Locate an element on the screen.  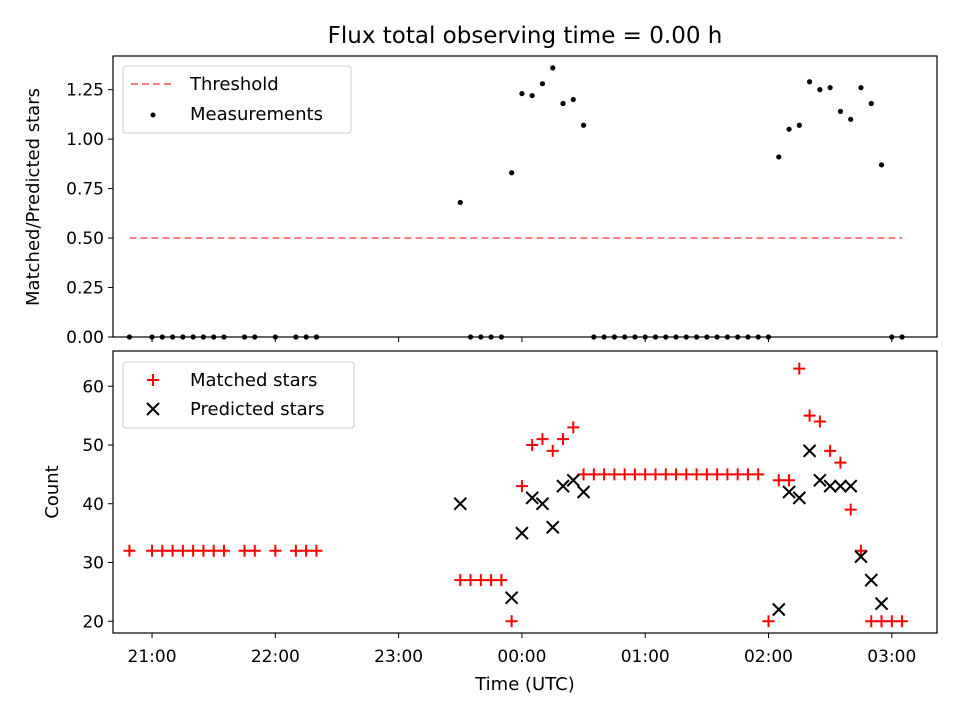
top-y-tick-label: 0.75 is located at coordinates (85, 190).